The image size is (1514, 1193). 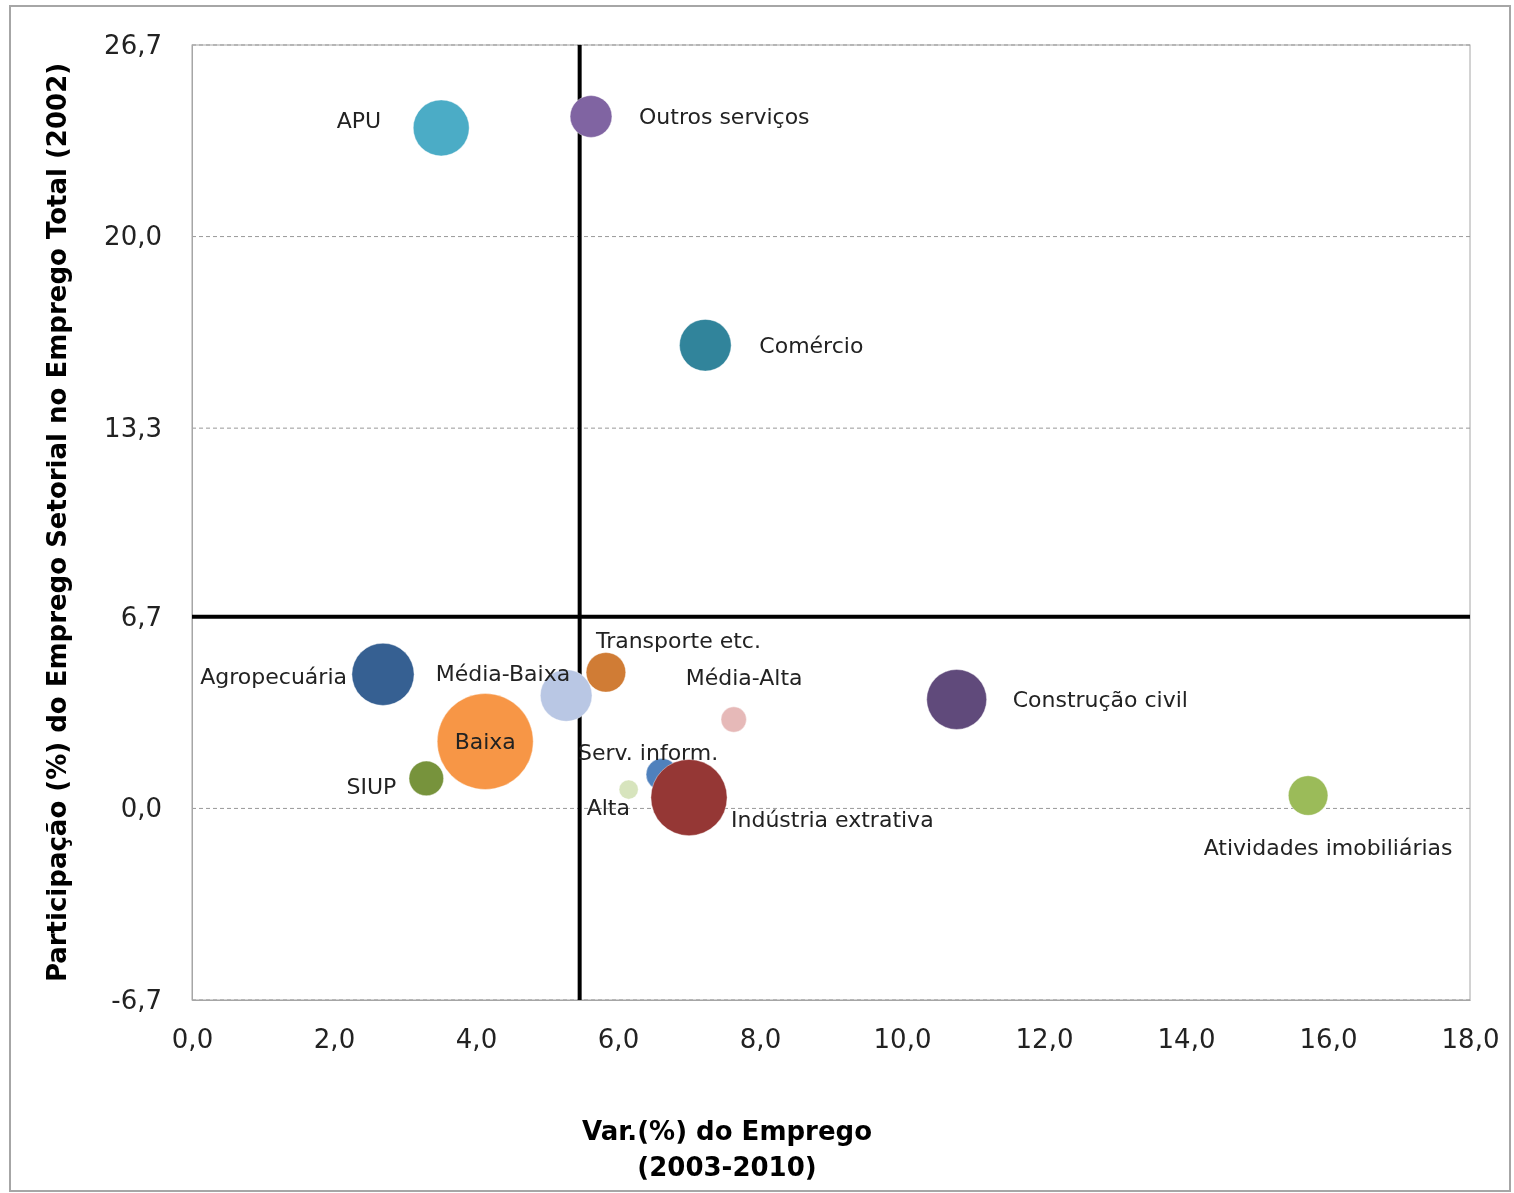 I want to click on series-label: Baixa, so click(x=485, y=742).